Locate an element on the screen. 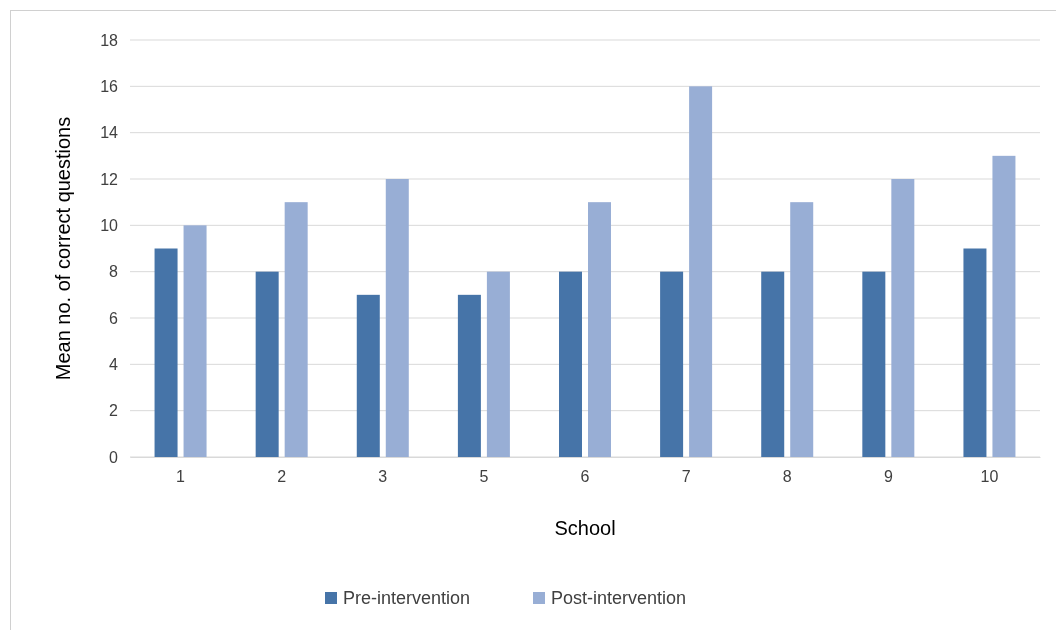  y-tick-label: 4 is located at coordinates (114, 364).